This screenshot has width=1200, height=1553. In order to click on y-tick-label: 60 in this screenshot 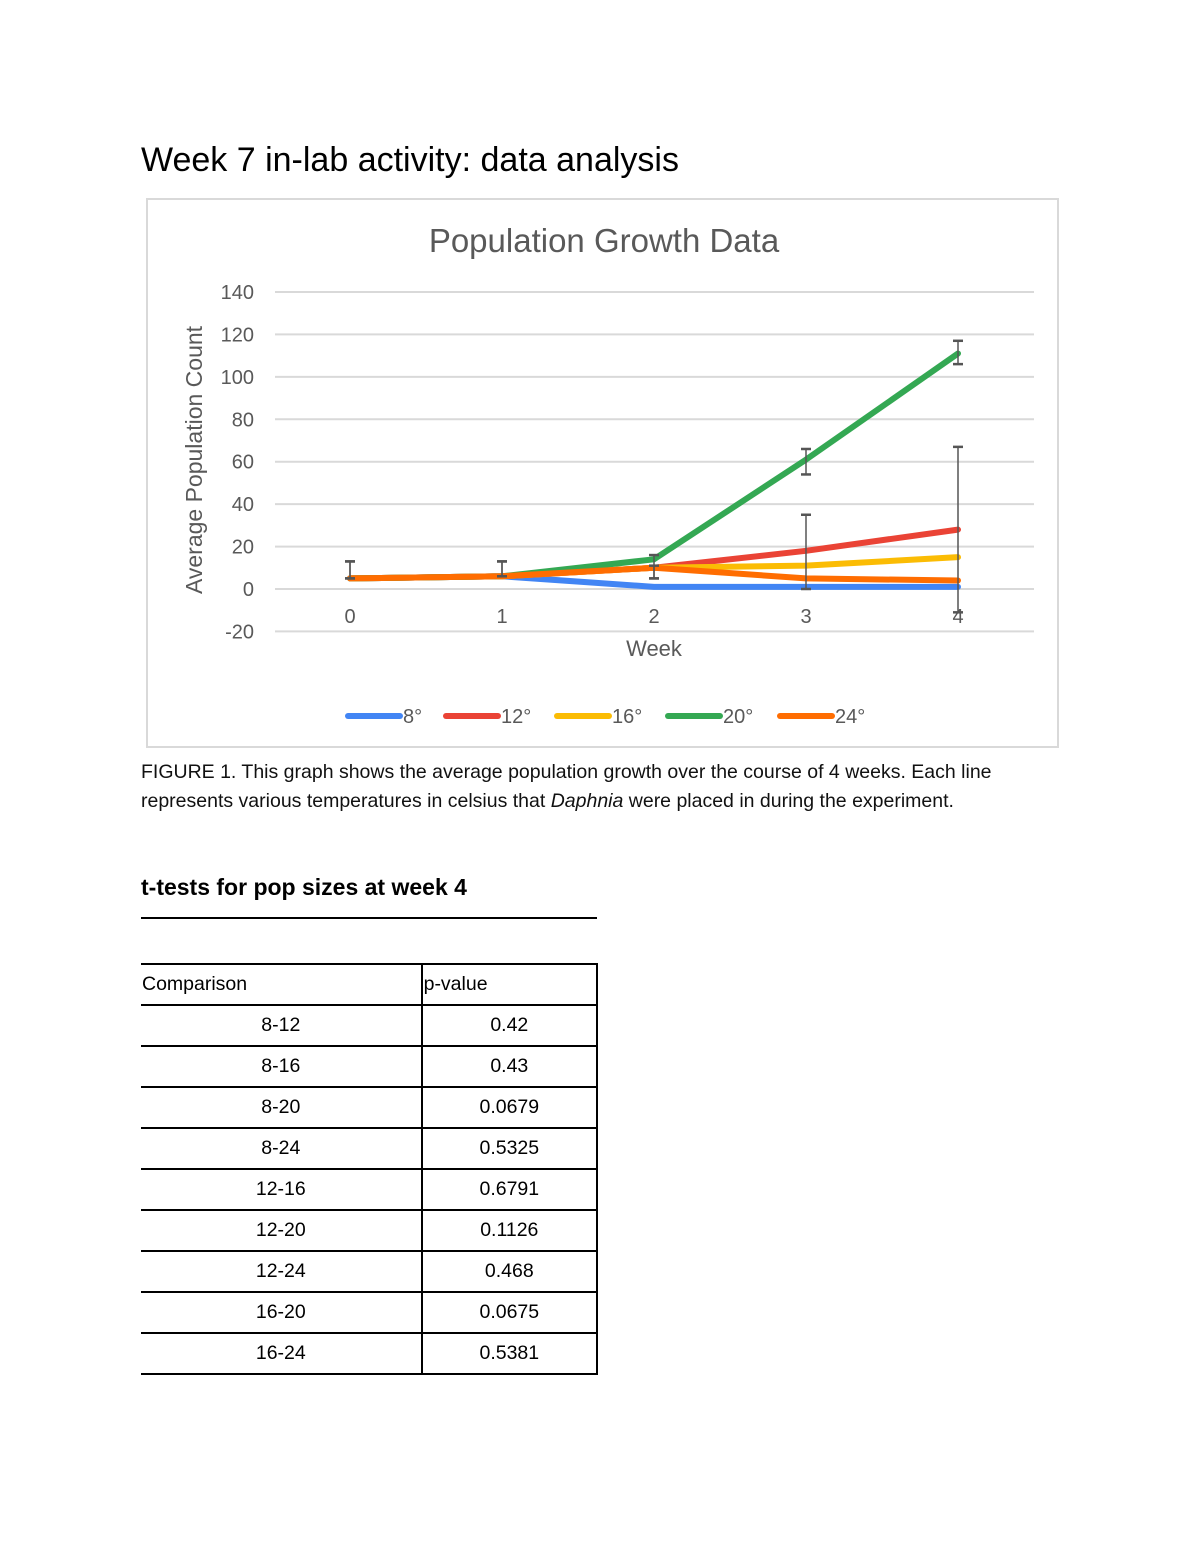, I will do `click(243, 463)`.